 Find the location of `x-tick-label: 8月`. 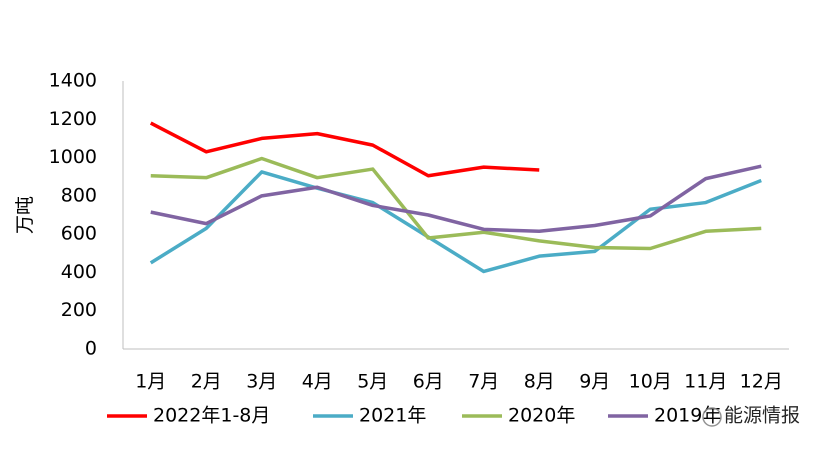

x-tick-label: 8月 is located at coordinates (539, 382).